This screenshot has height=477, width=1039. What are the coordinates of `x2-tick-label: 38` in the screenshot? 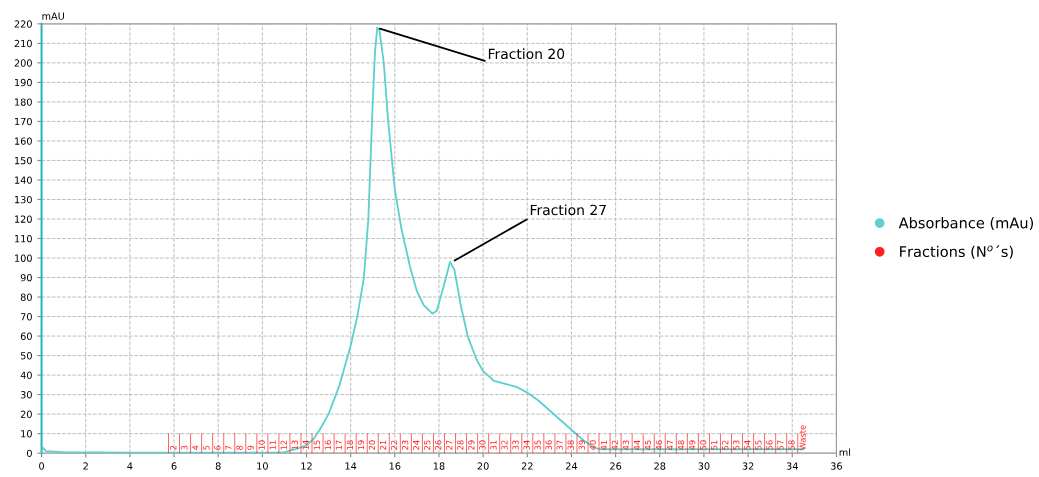 It's located at (570, 445).